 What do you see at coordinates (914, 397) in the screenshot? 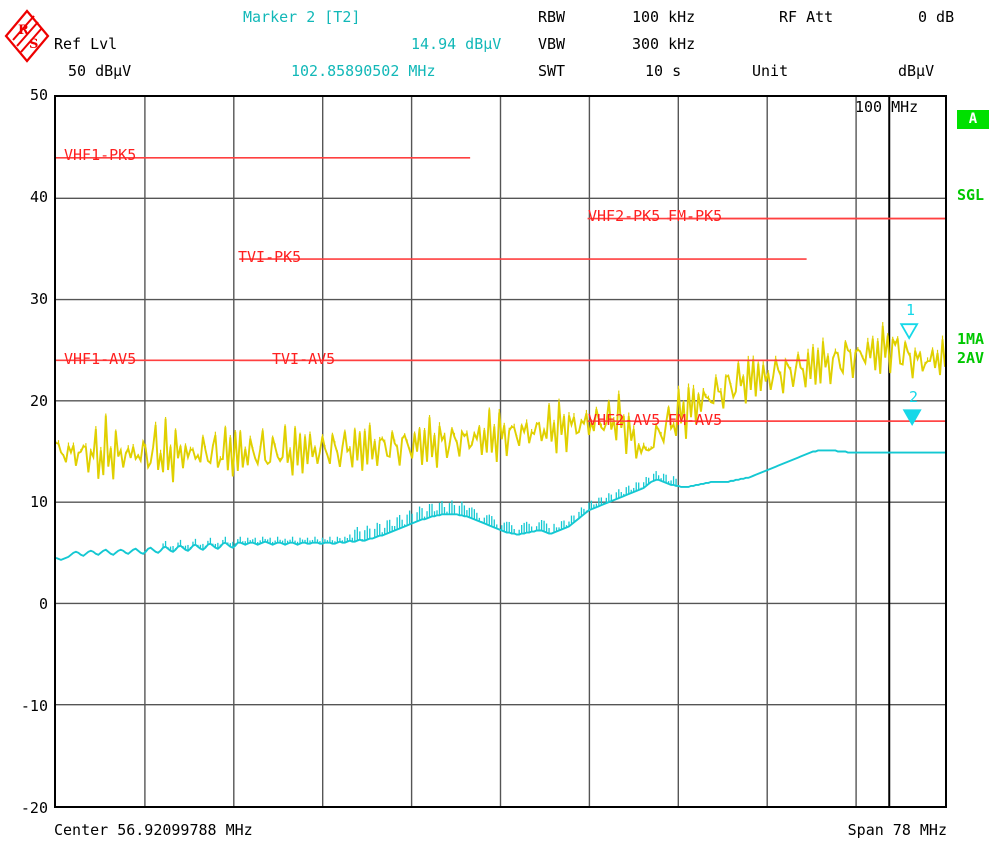
I see `marker-label-2: 2` at bounding box center [914, 397].